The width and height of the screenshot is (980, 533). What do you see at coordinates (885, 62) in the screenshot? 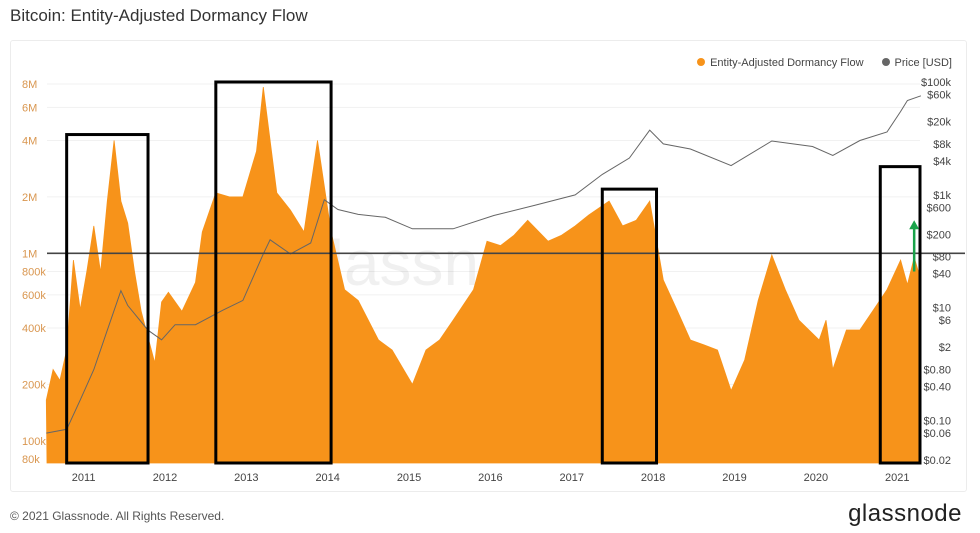
I see `legend-dot-price` at bounding box center [885, 62].